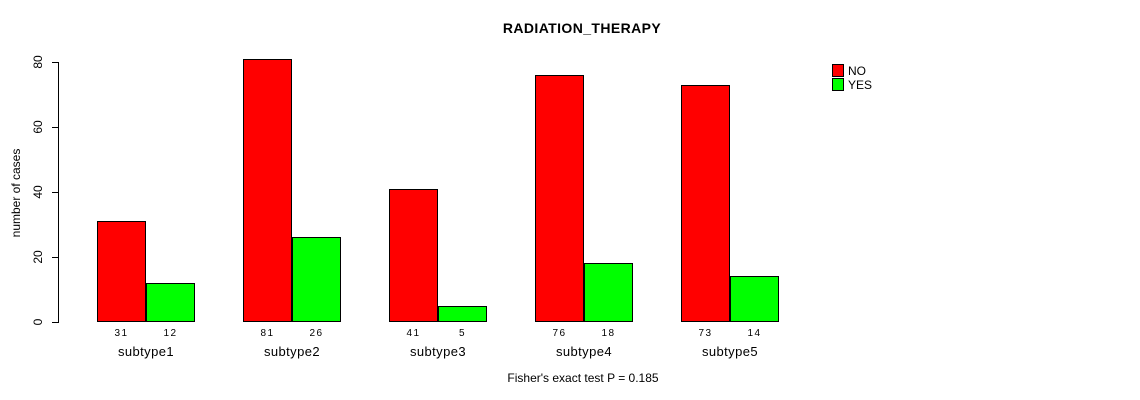  What do you see at coordinates (292, 351) in the screenshot?
I see `category-label-subtype2: subtype2` at bounding box center [292, 351].